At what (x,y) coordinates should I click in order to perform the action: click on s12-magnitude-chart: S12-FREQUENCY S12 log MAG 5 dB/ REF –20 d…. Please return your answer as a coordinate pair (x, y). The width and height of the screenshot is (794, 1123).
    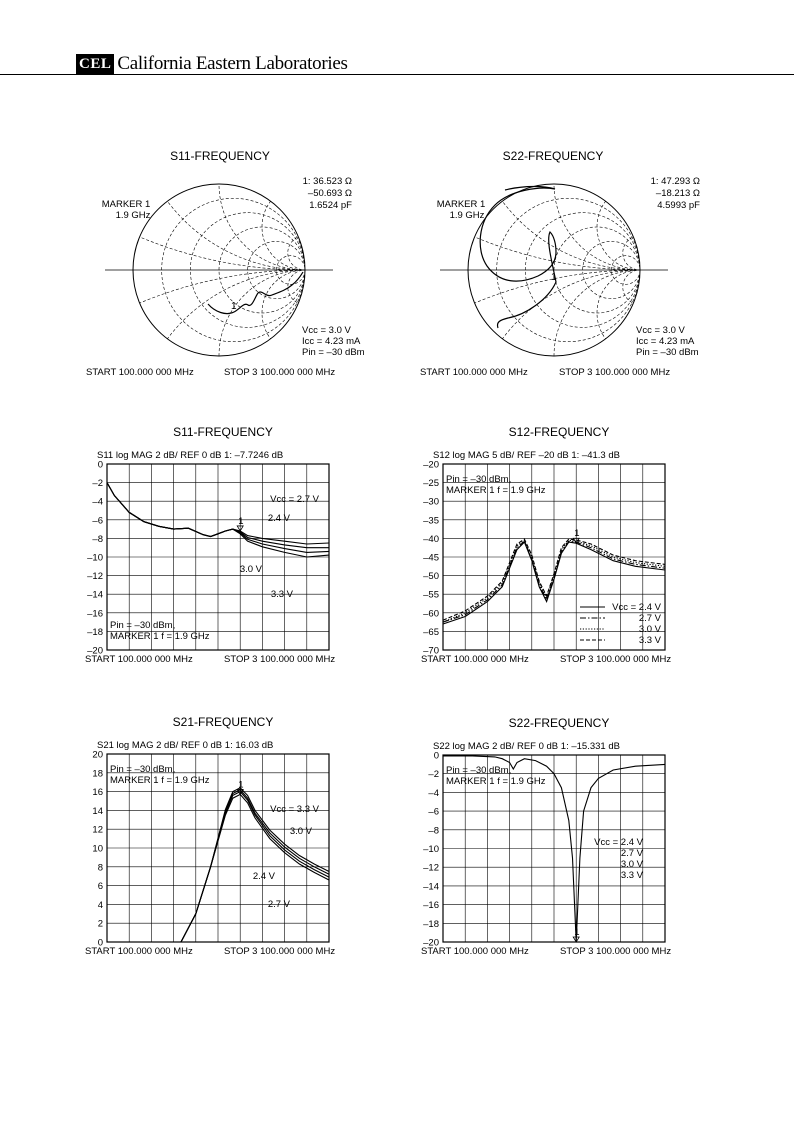
    Looking at the image, I should click on (546, 545).